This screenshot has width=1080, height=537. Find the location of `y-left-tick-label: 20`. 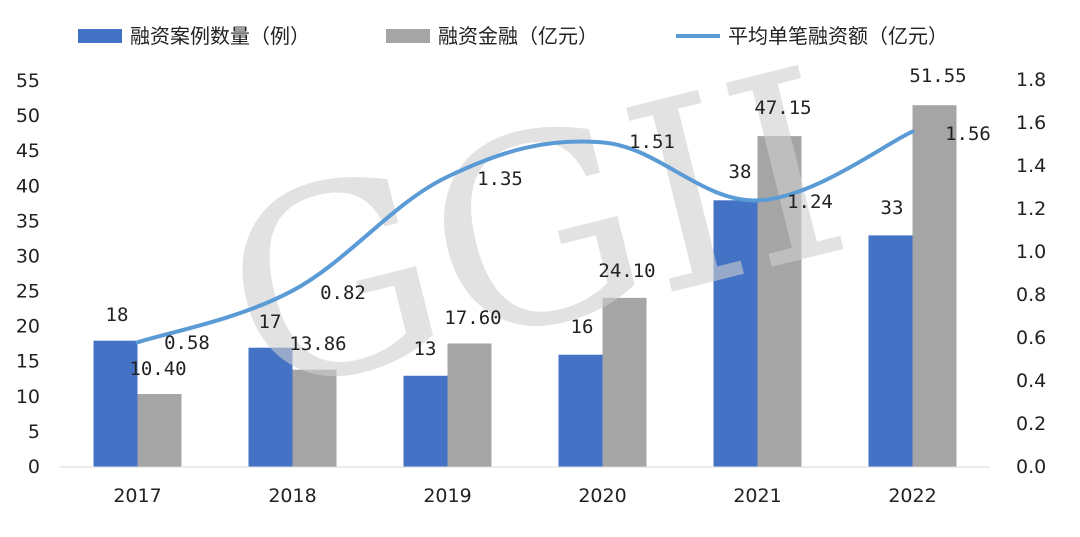

y-left-tick-label: 20 is located at coordinates (28, 327).